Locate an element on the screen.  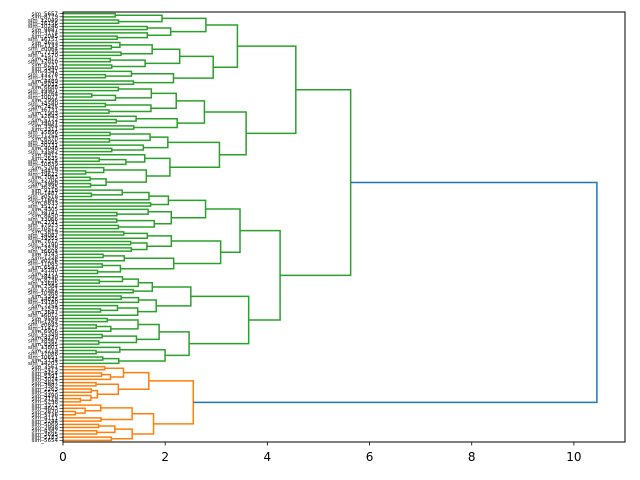
leaf-label: sim_13066 is located at coordinates (43, 220).